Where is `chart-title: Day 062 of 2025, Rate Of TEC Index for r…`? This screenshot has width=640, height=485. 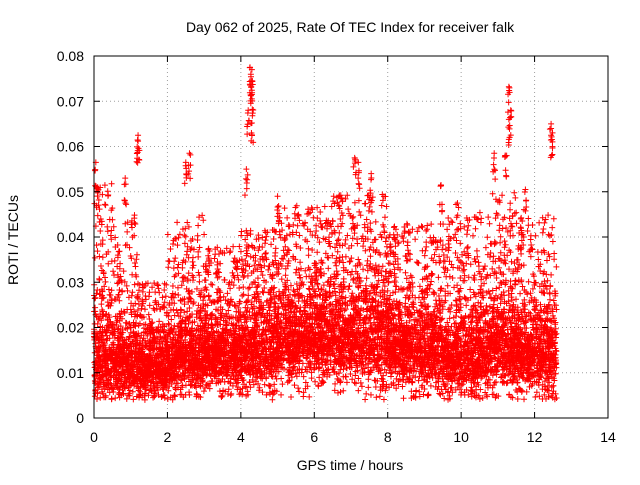
chart-title: Day 062 of 2025, Rate Of TEC Index for r… is located at coordinates (350, 27).